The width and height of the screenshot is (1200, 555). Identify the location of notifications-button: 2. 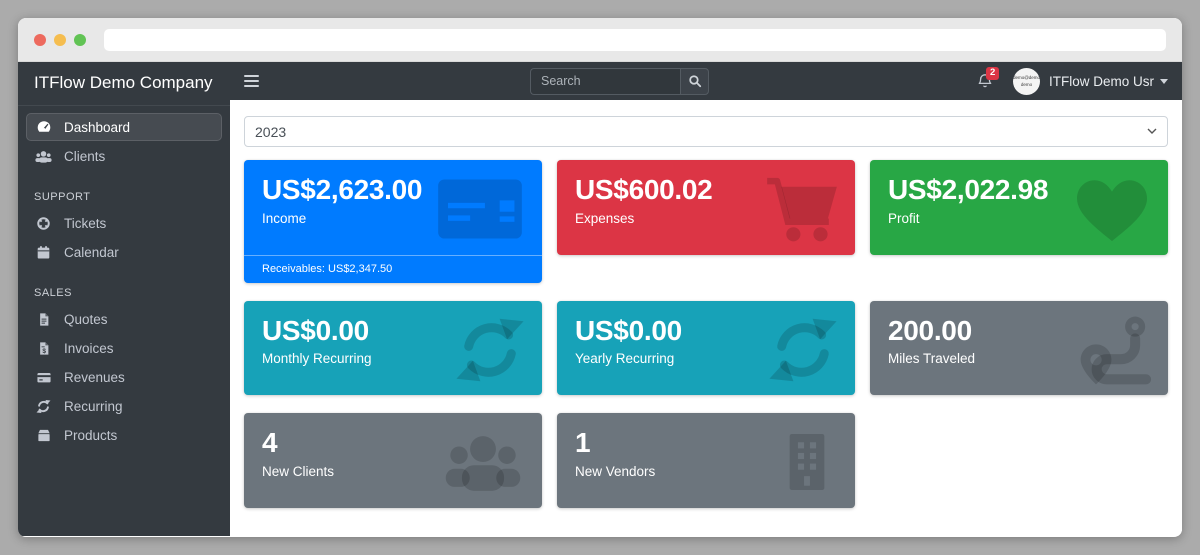
(988, 78).